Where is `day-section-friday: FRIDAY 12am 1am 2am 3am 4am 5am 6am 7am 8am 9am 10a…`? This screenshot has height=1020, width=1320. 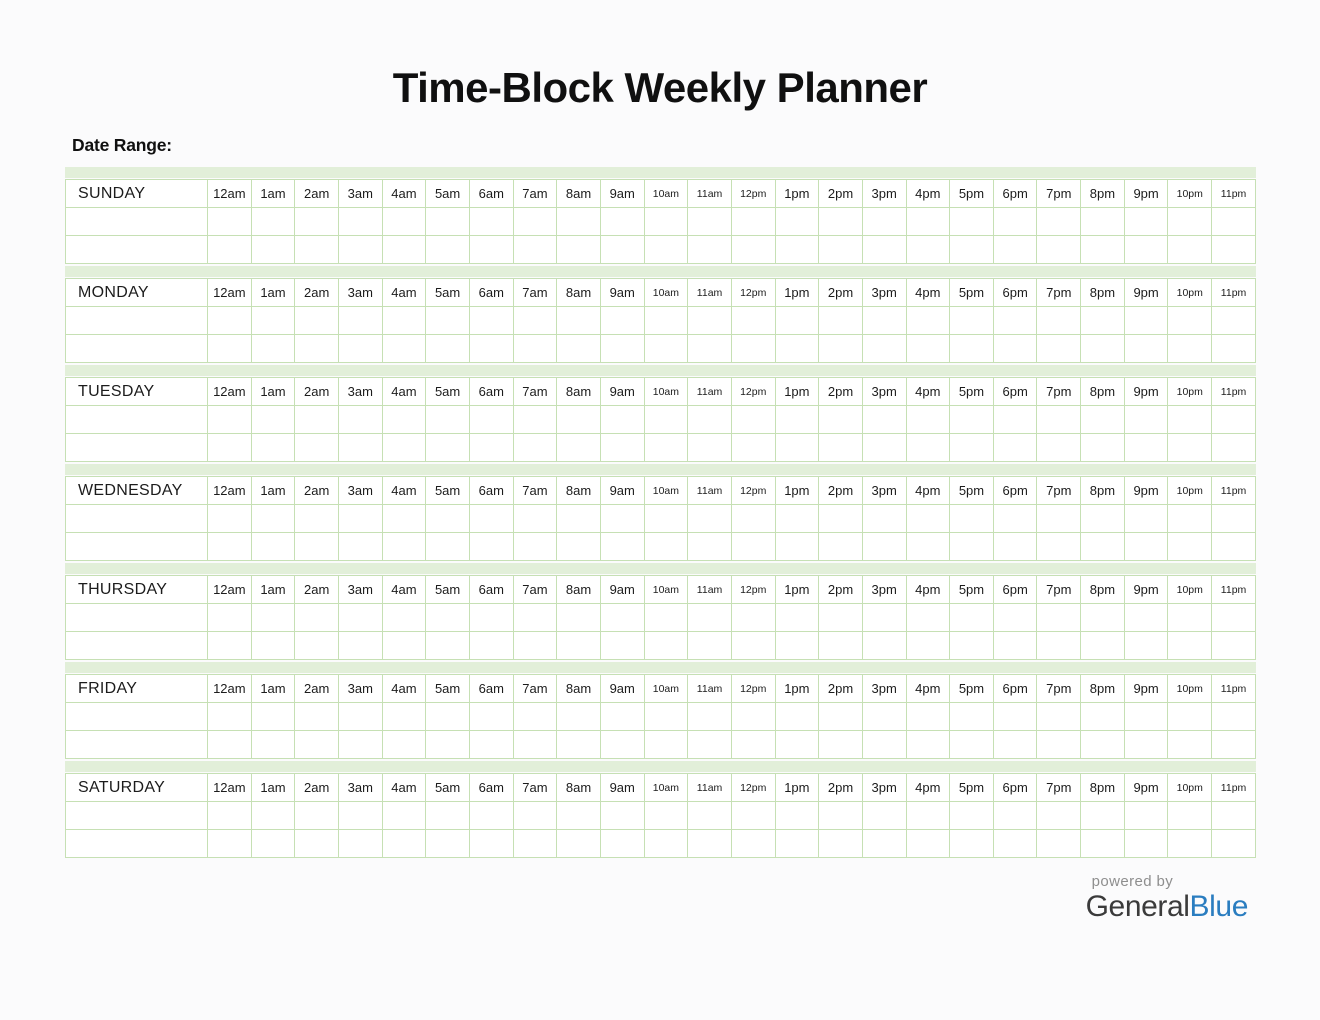
day-section-friday: FRIDAY 12am 1am 2am 3am 4am 5am 6am 7am 8am 9am 10a… is located at coordinates (660, 711).